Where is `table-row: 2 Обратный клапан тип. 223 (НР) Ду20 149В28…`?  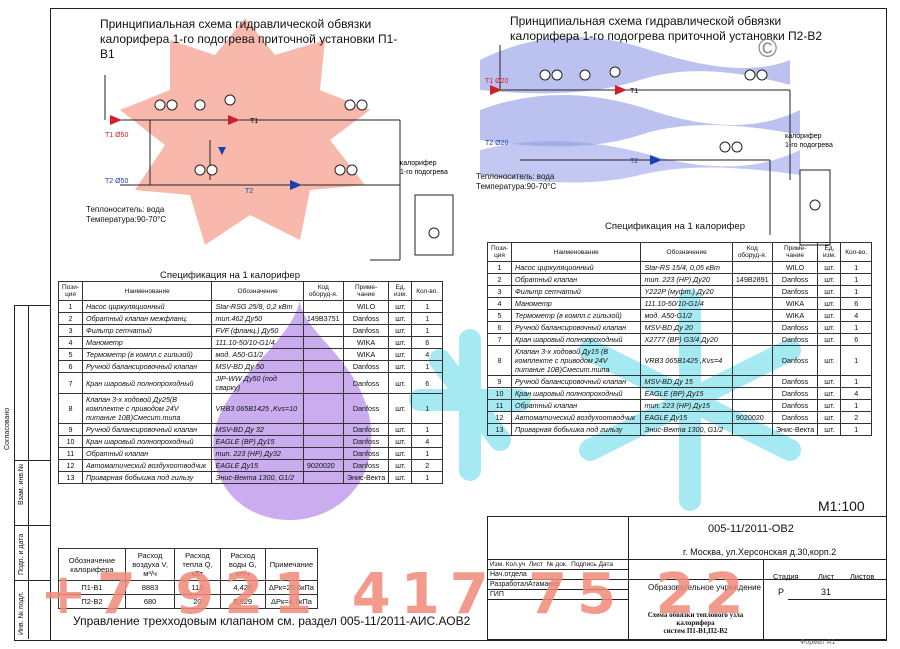 table-row: 2 Обратный клапан тип. 223 (НР) Ду20 149В28… is located at coordinates (679, 279).